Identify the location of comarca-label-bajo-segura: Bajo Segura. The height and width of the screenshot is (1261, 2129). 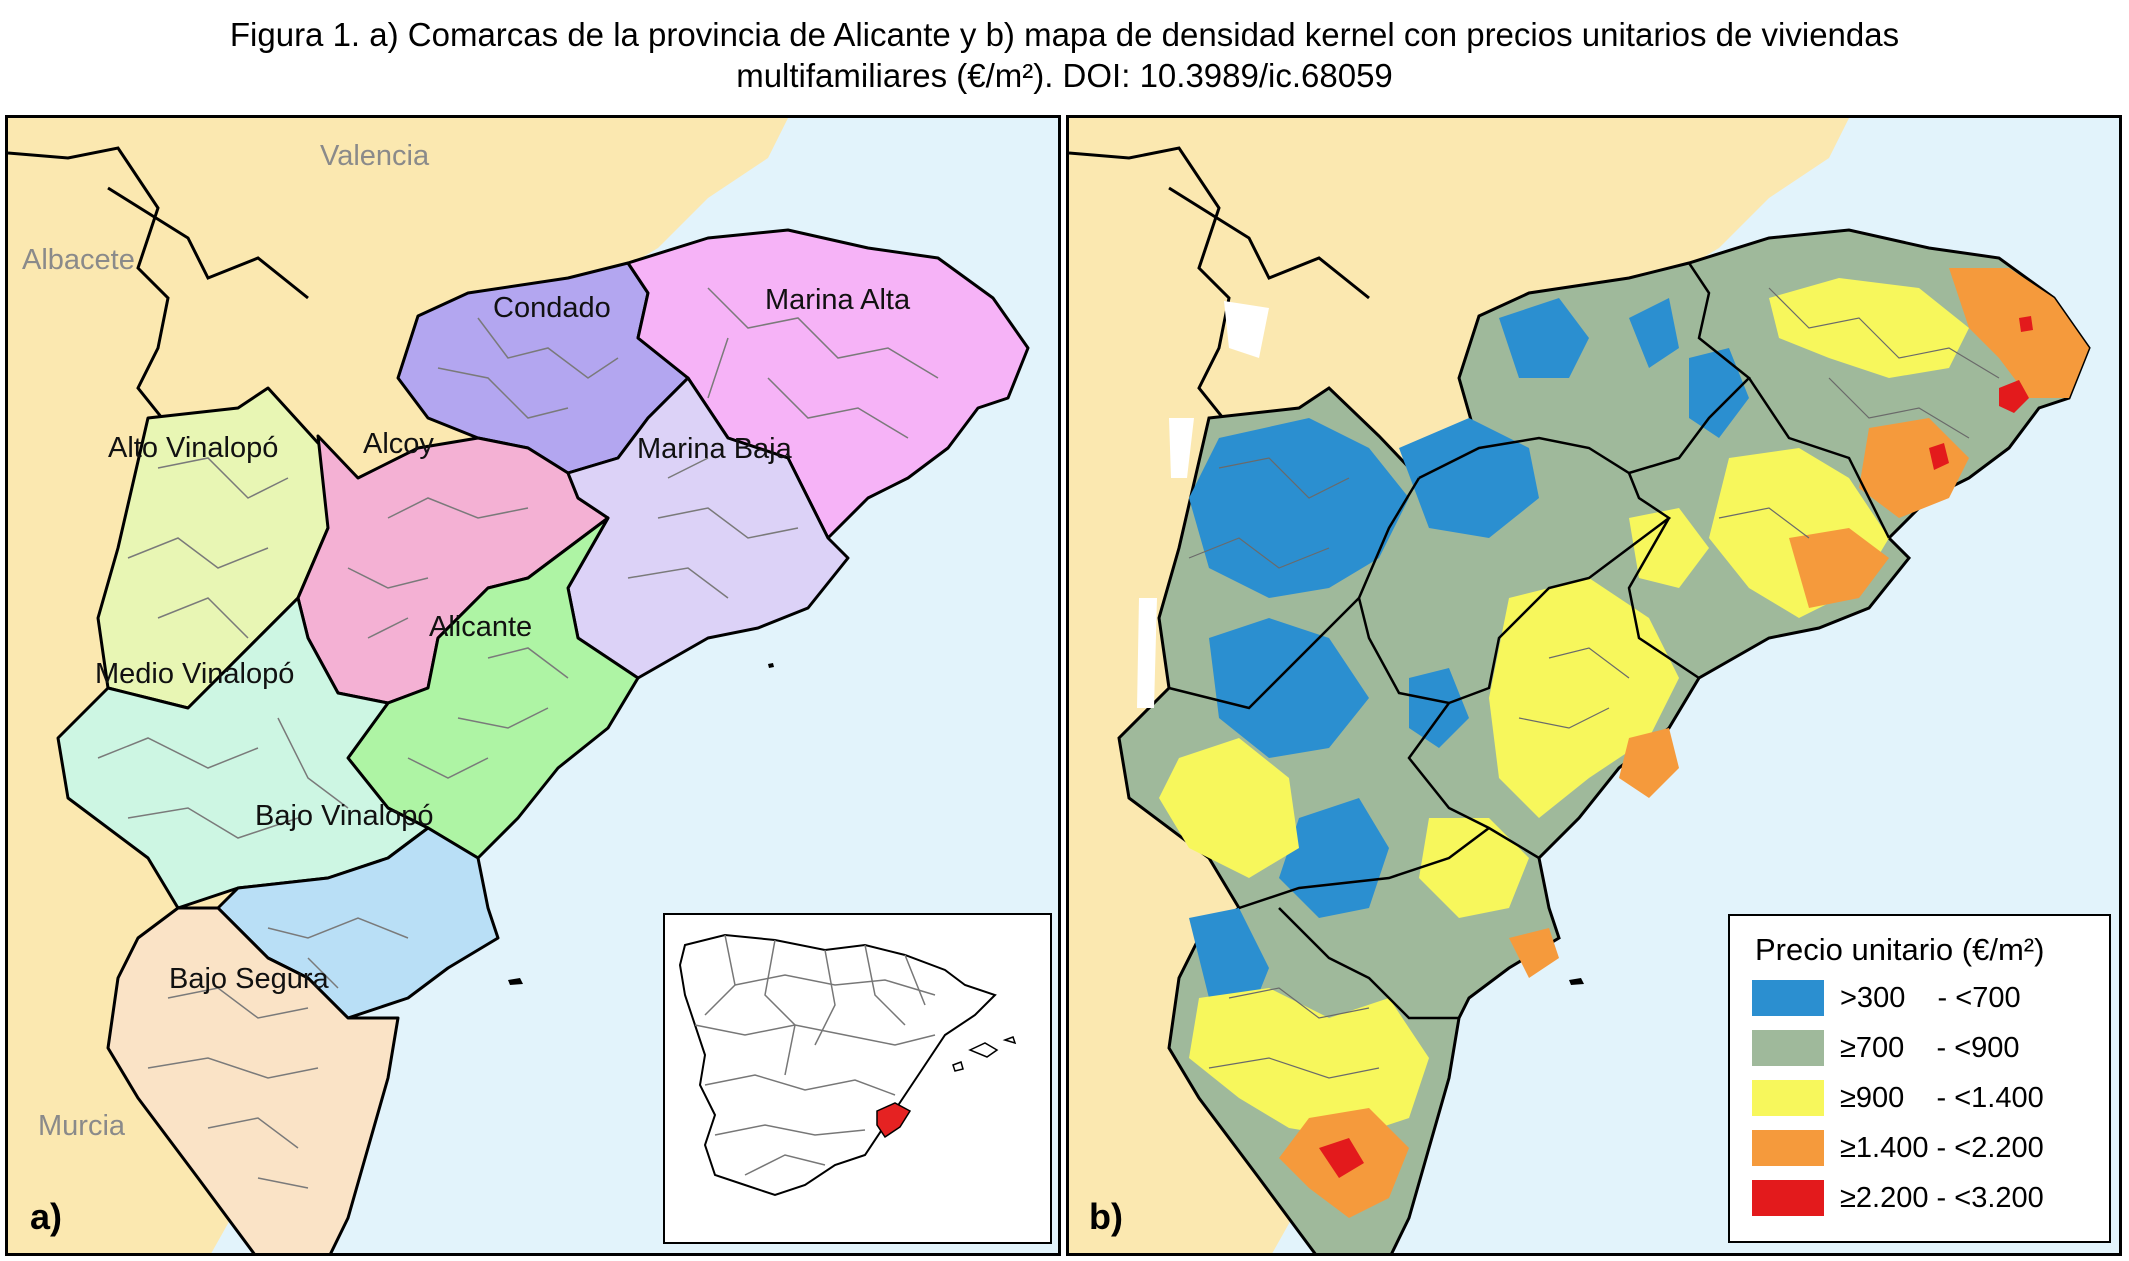
(249, 979).